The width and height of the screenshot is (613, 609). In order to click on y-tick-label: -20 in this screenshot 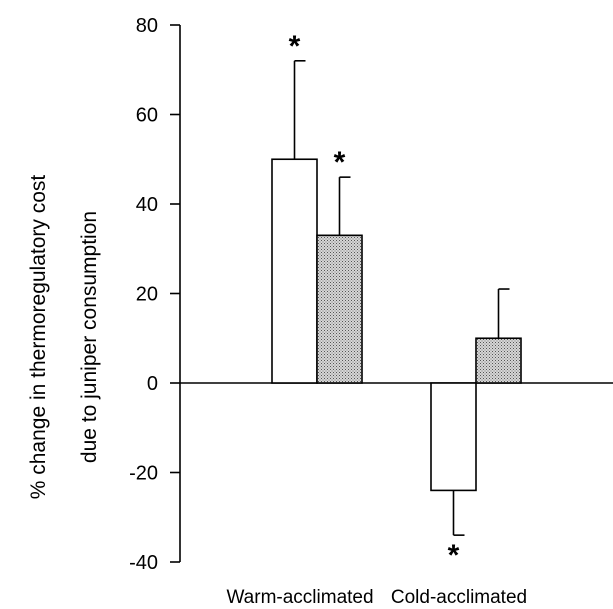, I will do `click(143, 474)`.